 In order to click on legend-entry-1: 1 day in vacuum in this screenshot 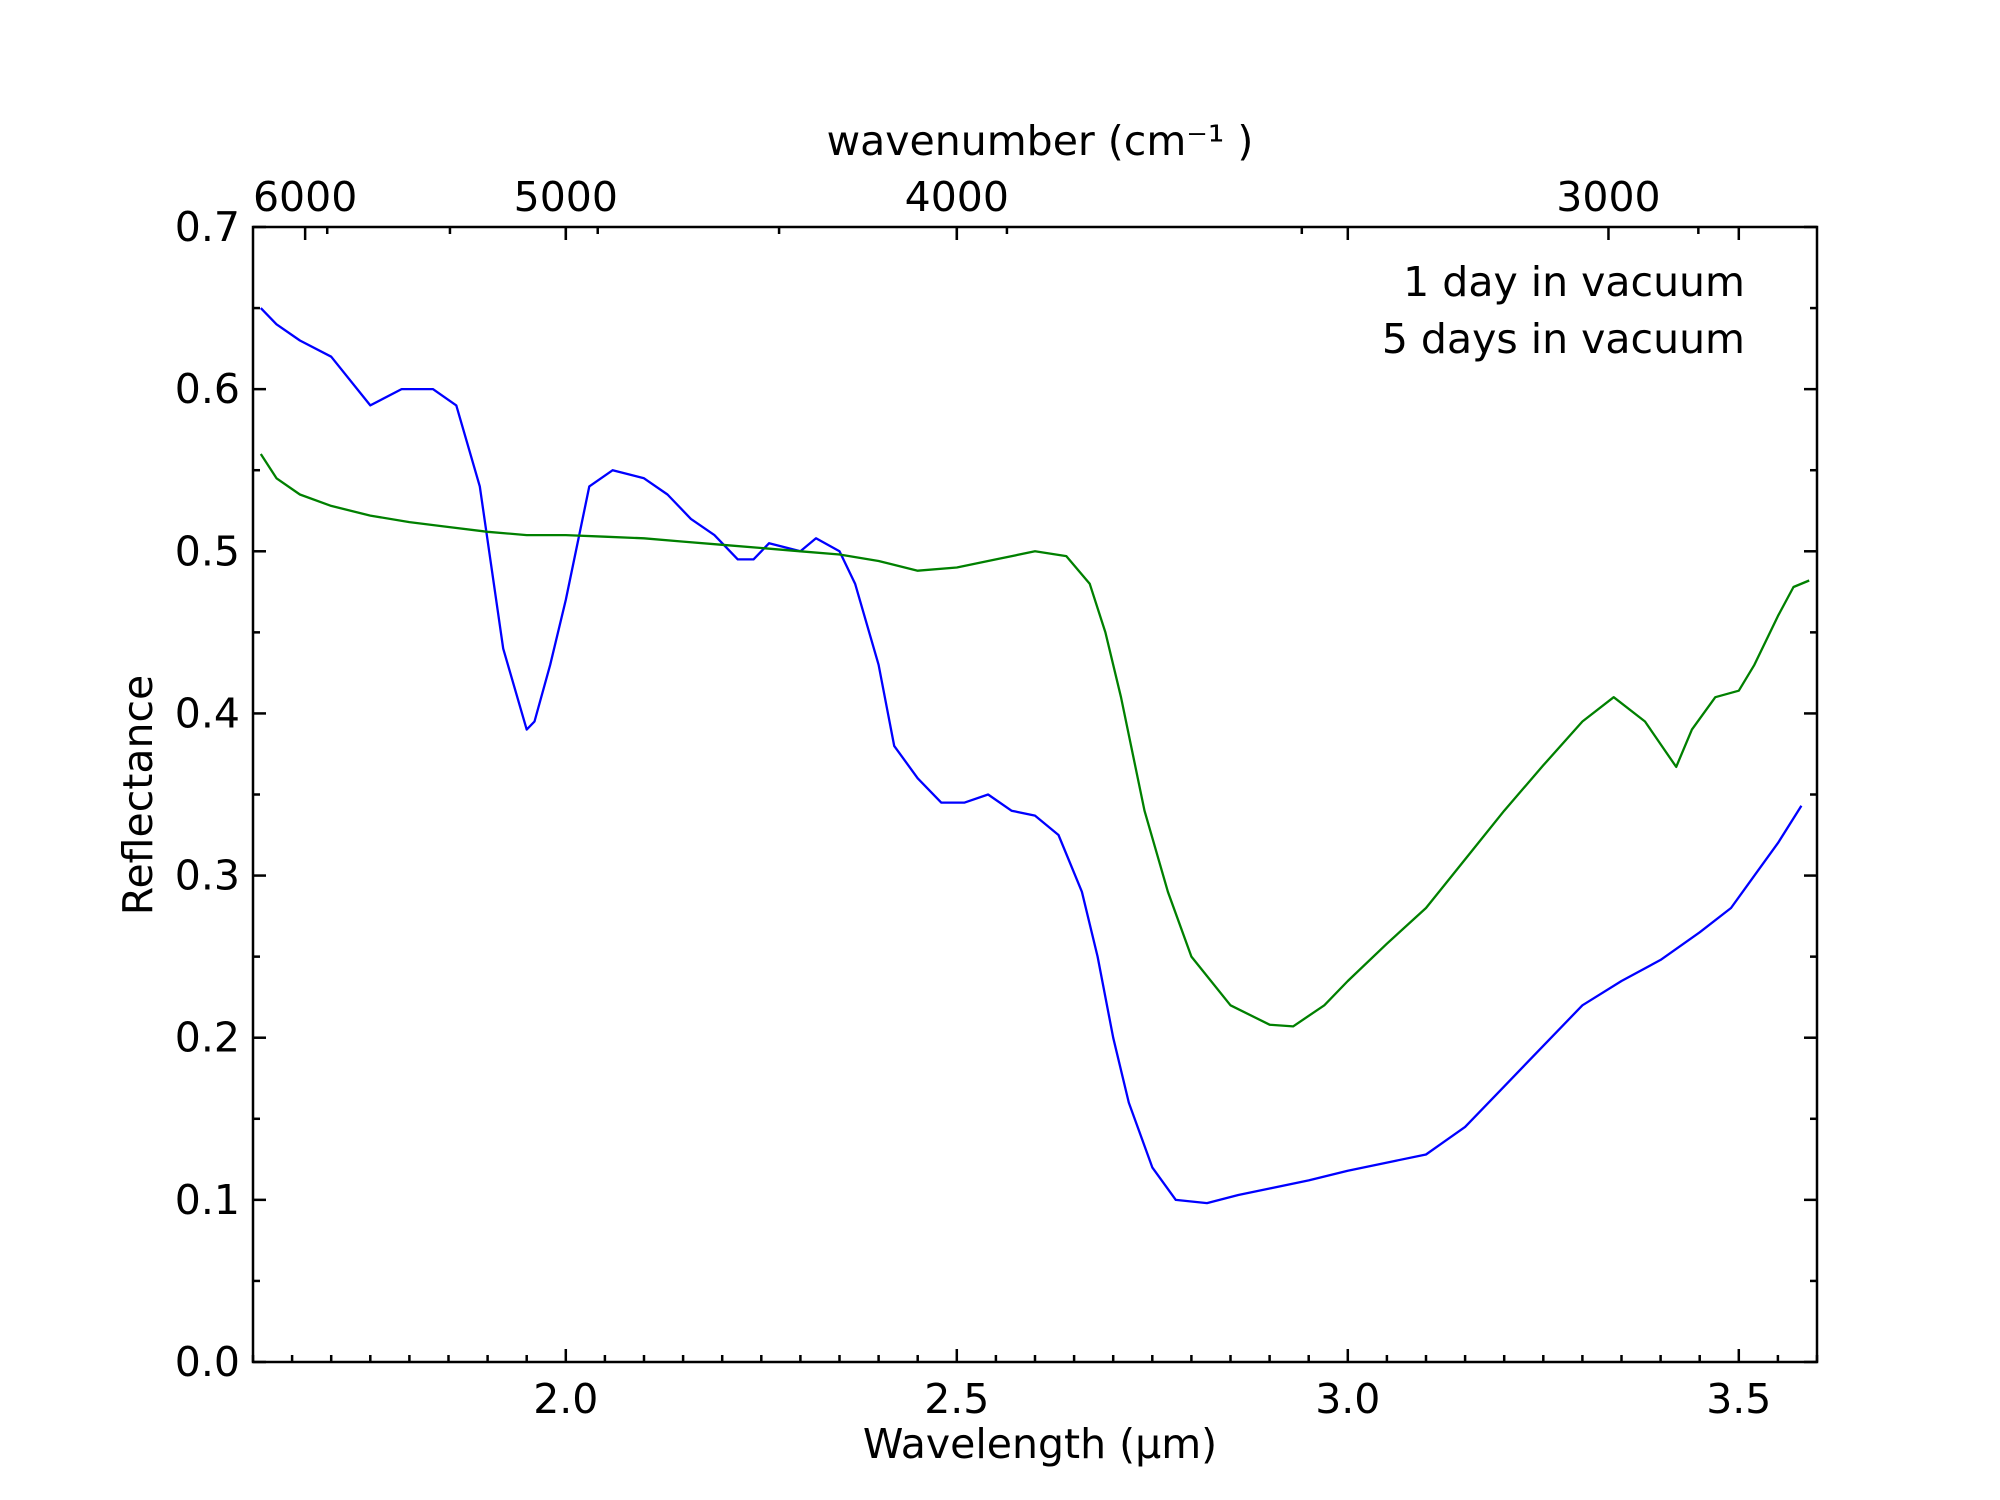, I will do `click(1574, 282)`.